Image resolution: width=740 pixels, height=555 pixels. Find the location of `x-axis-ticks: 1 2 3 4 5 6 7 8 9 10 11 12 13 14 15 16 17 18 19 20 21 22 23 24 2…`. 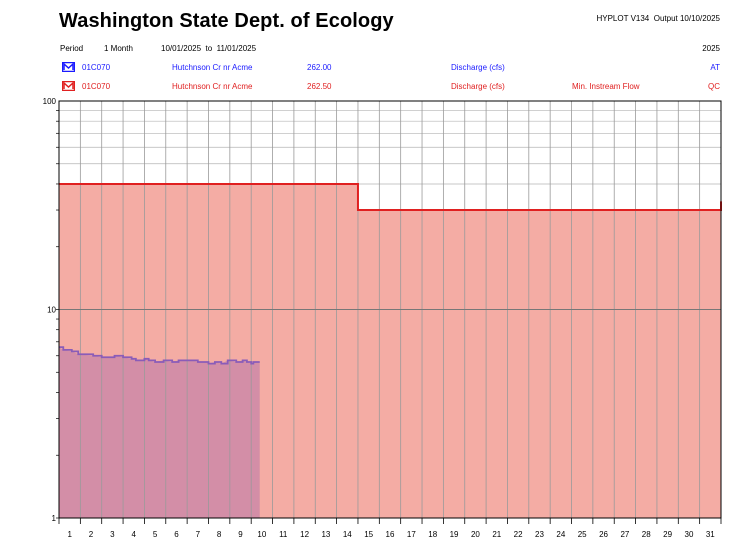

x-axis-ticks: 1 2 3 4 5 6 7 8 9 10 11 12 13 14 15 16 17 18 19 20 21 22 23 24 2… is located at coordinates (390, 528).